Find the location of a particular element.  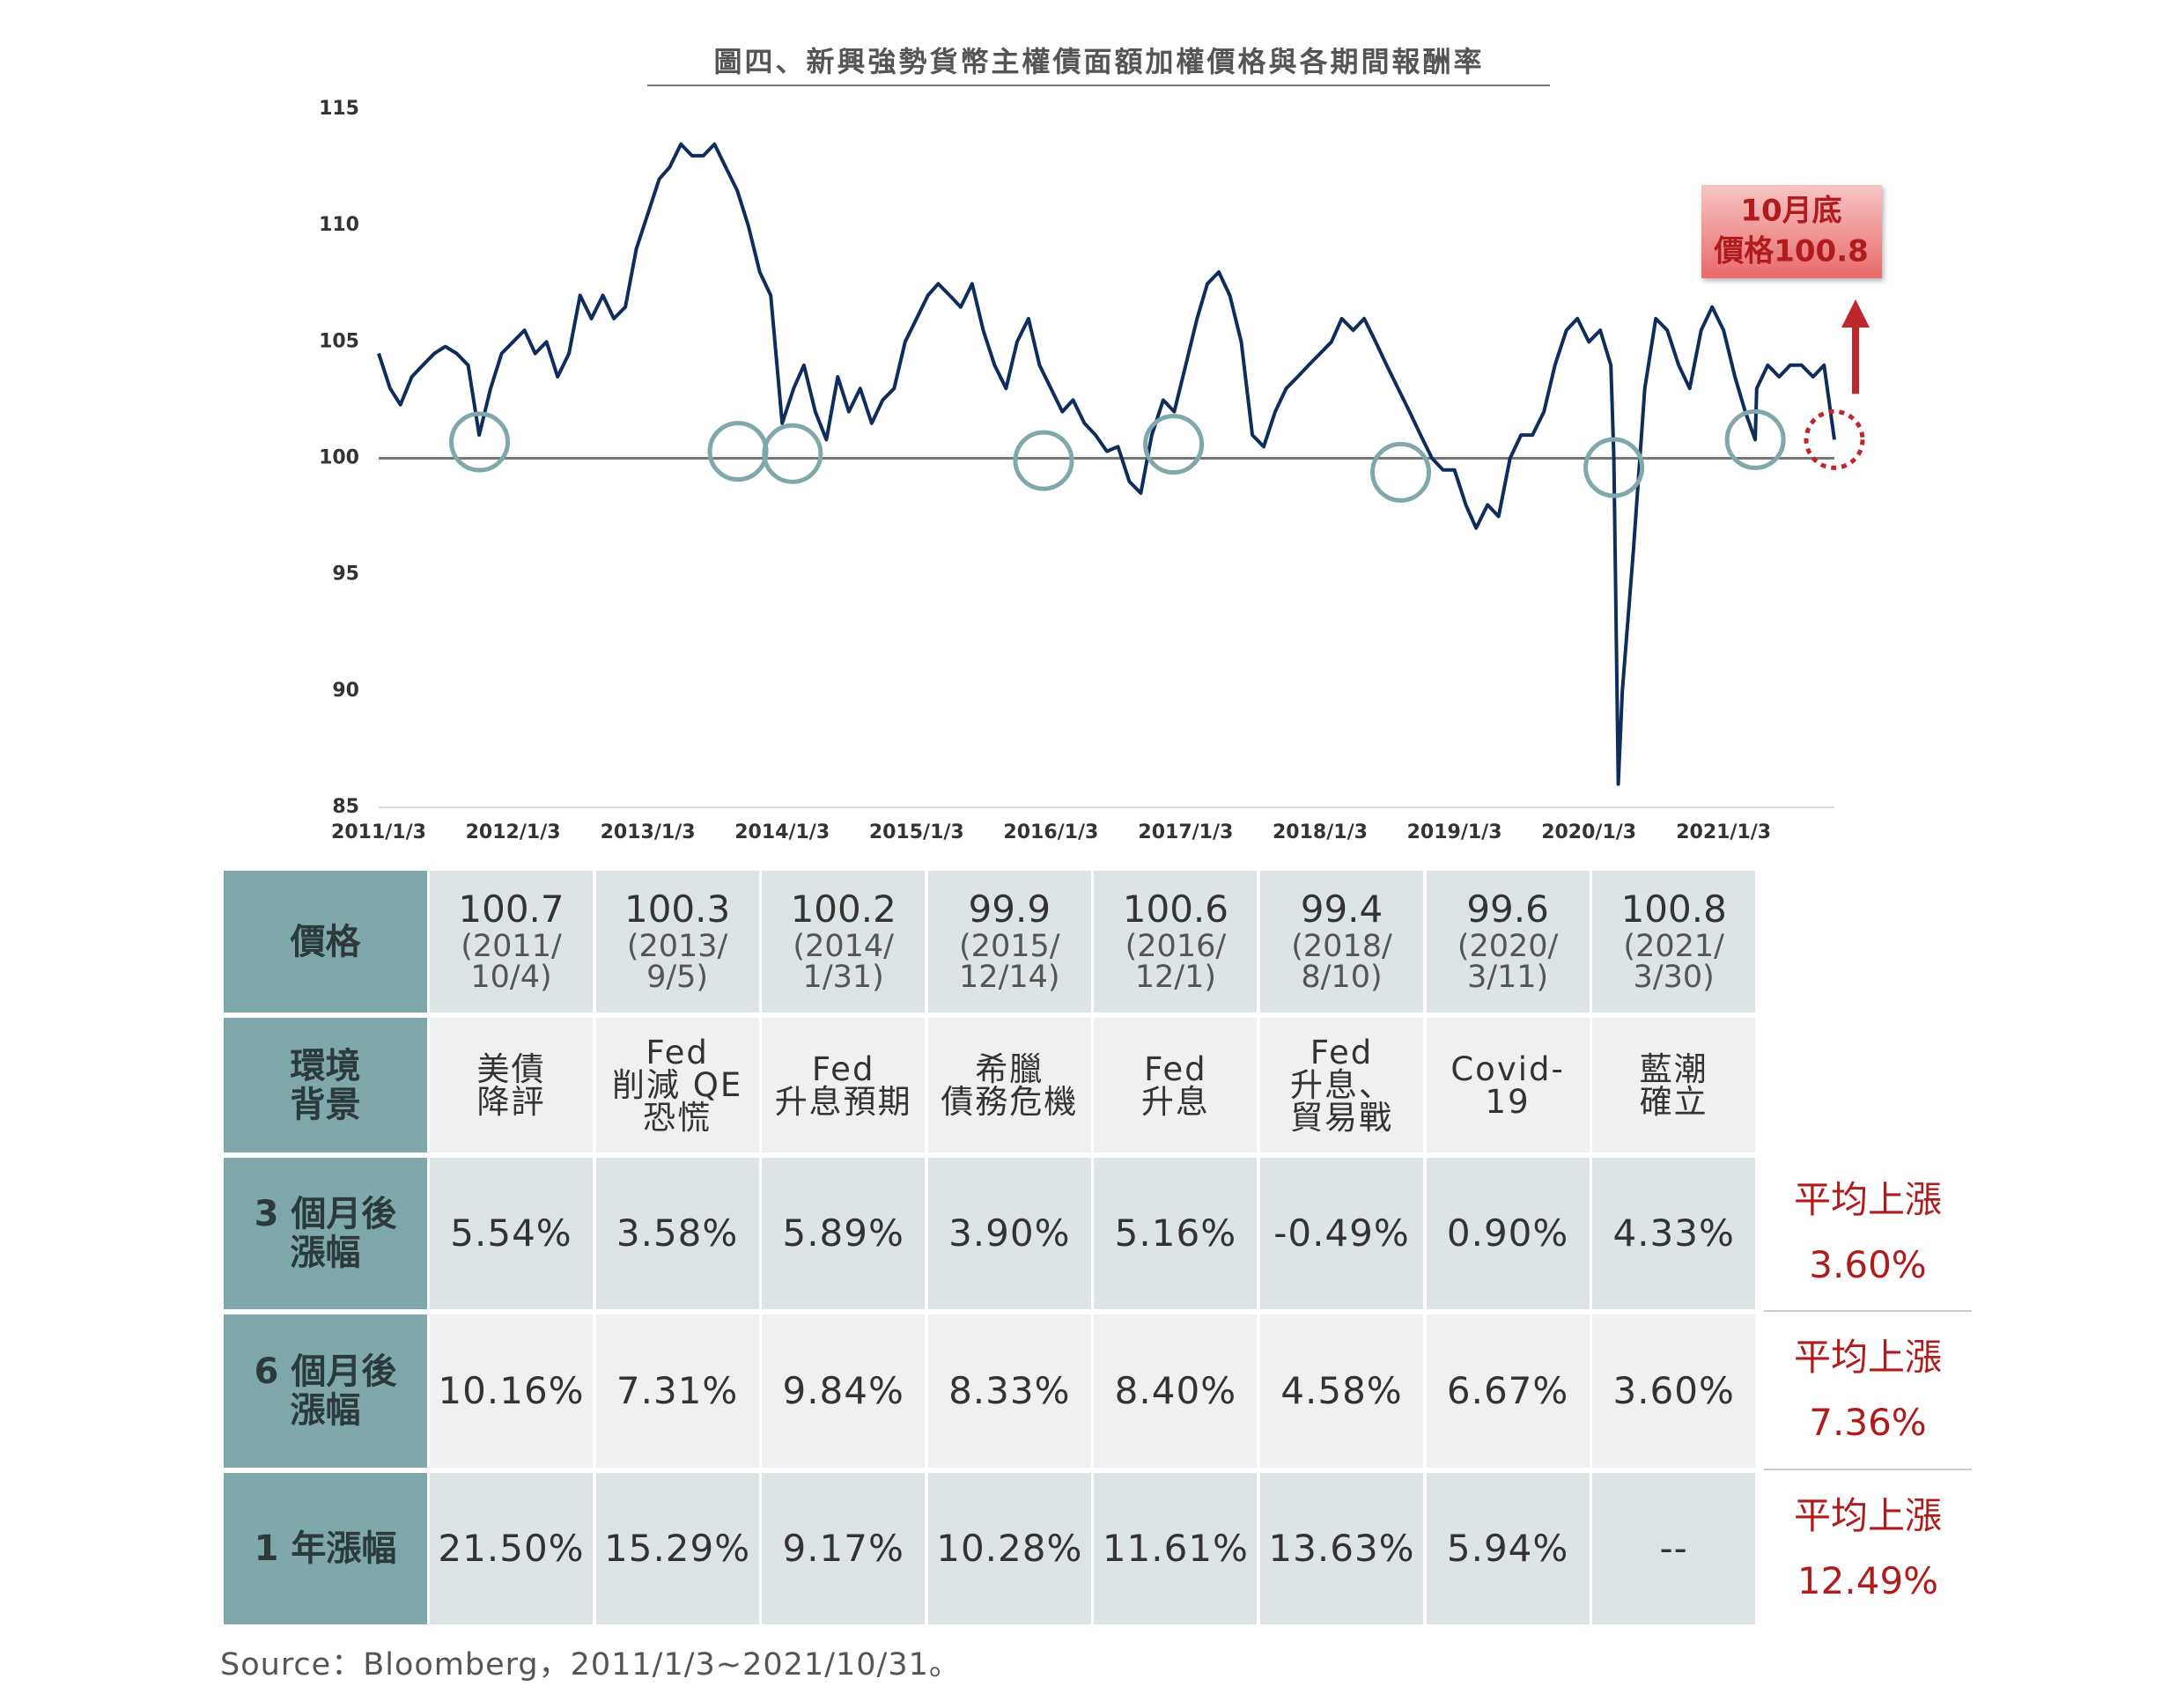

row-header: 3 個月後 漲幅 is located at coordinates (325, 1233).